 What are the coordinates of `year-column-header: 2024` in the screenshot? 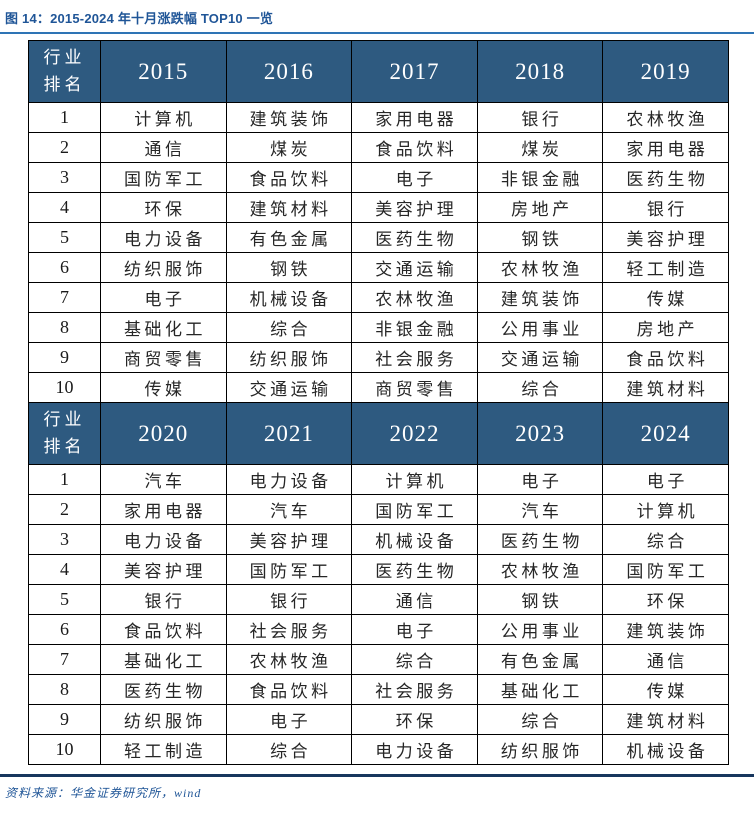 It's located at (665, 433).